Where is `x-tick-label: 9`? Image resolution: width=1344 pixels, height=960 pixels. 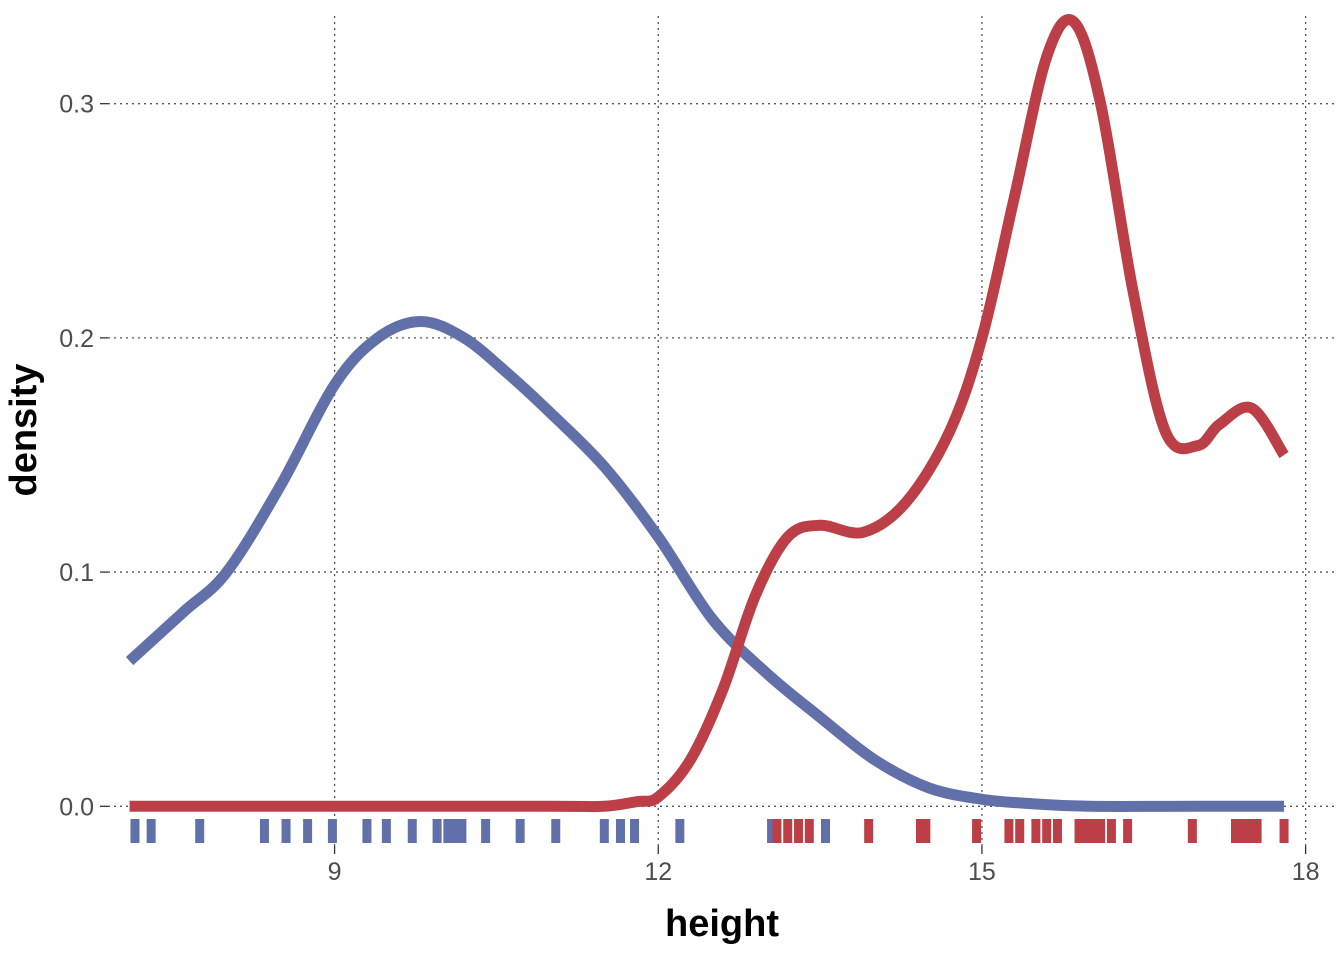 x-tick-label: 9 is located at coordinates (335, 872).